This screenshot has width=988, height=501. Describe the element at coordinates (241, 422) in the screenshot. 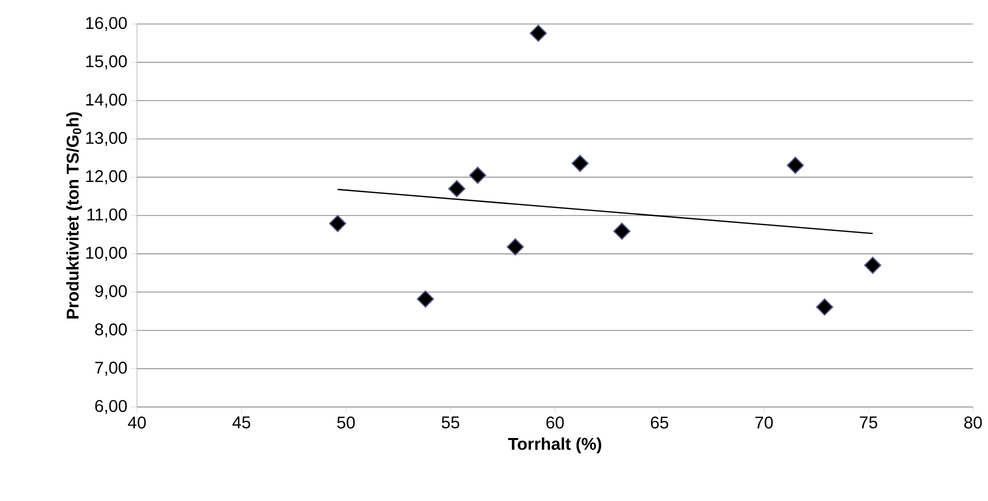

I see `x-tick-label: 45` at that location.